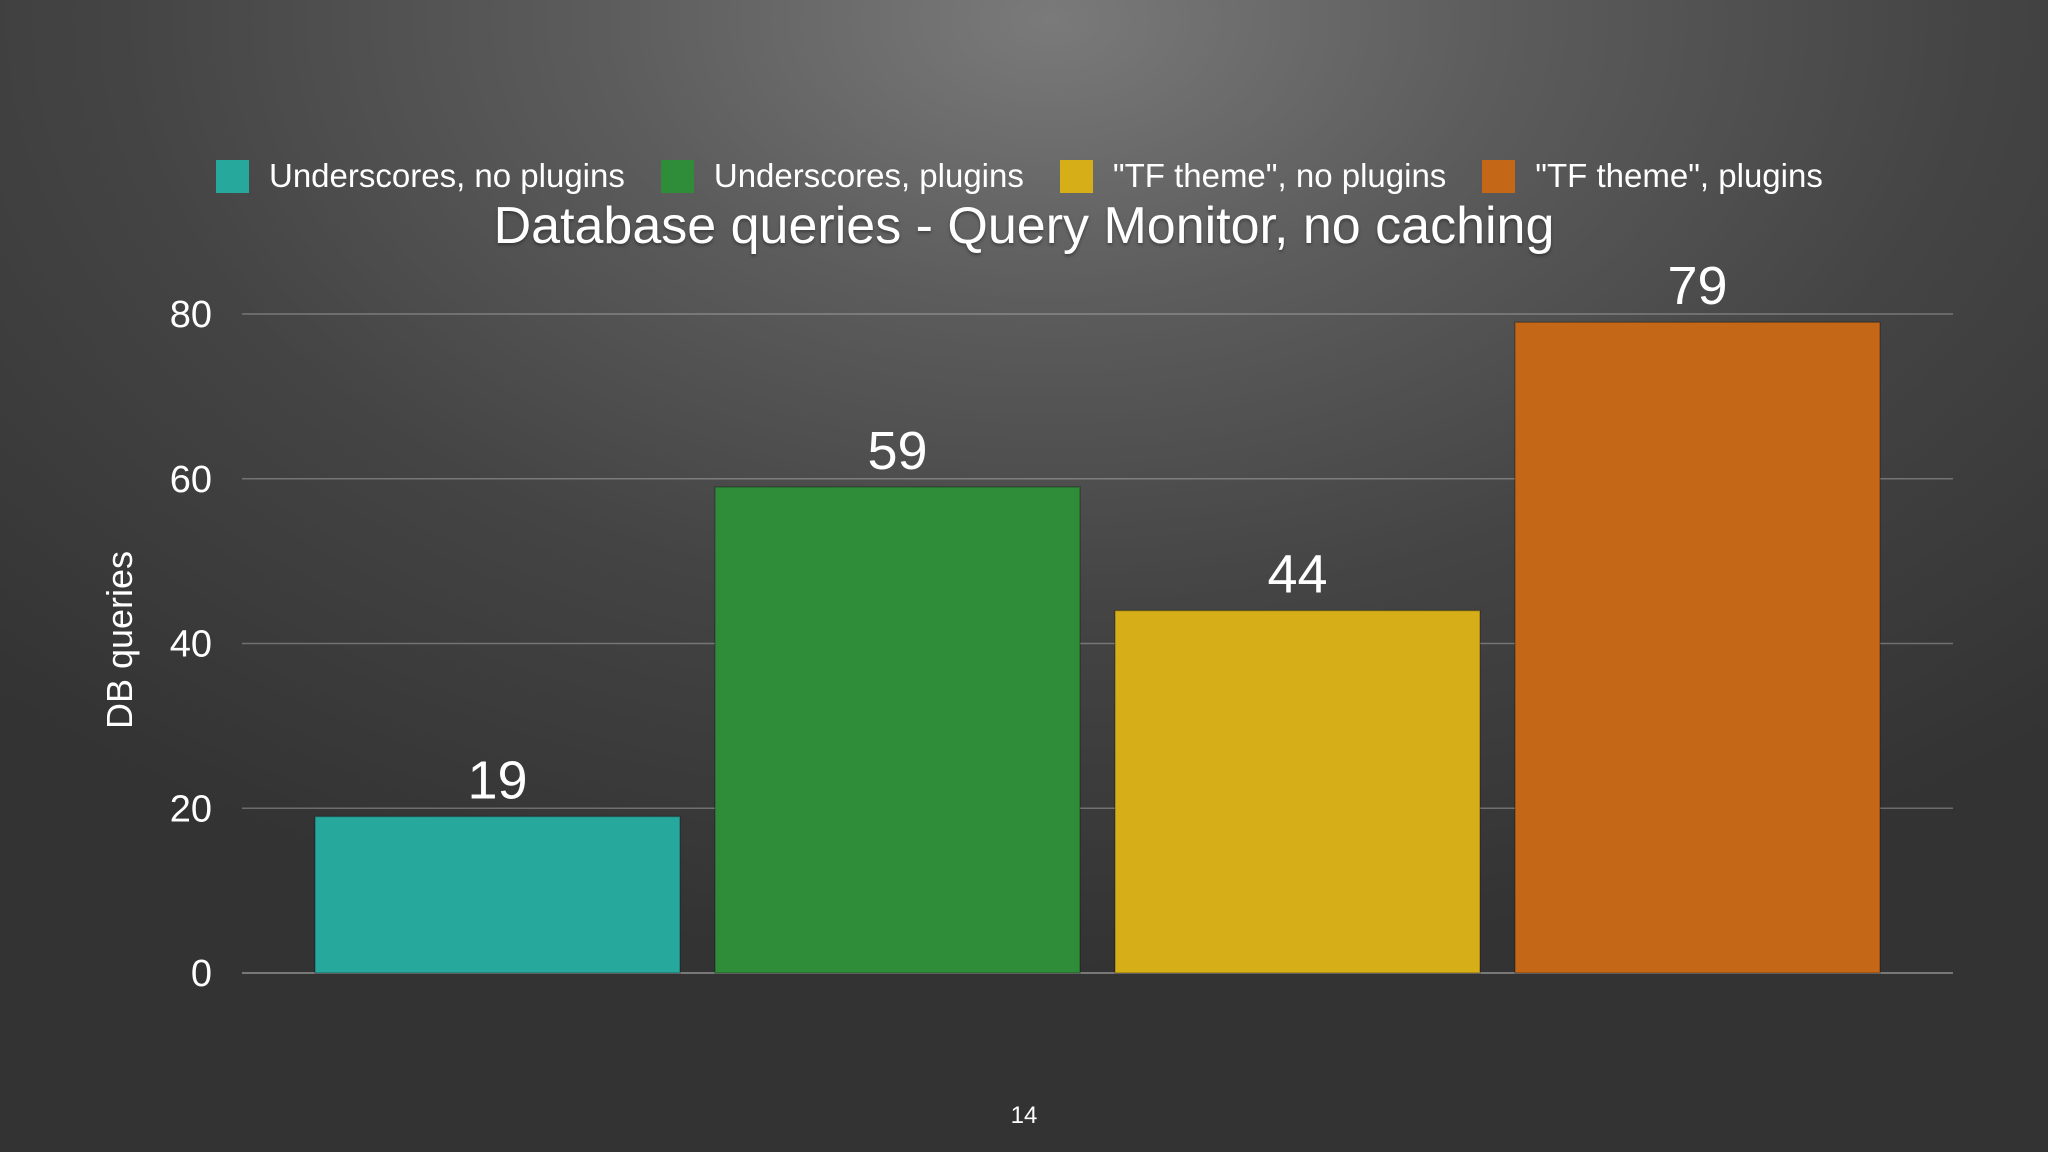 This screenshot has height=1152, width=2048. I want to click on legend-item-underscores-no-plugins: Underscores, no plugins, so click(420, 176).